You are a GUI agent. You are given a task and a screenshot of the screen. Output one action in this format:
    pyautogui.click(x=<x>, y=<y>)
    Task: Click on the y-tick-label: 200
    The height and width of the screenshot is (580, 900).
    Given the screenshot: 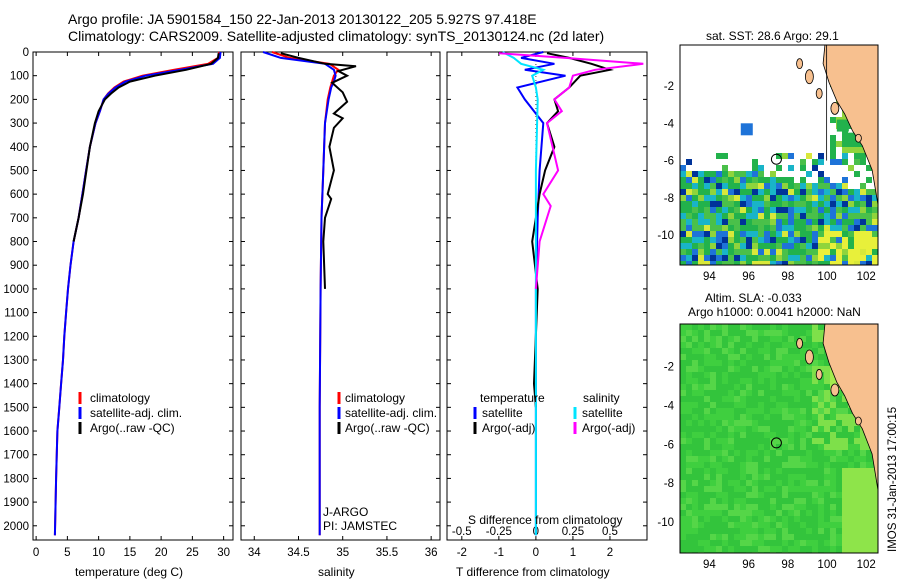 What is the action you would take?
    pyautogui.click(x=19, y=100)
    